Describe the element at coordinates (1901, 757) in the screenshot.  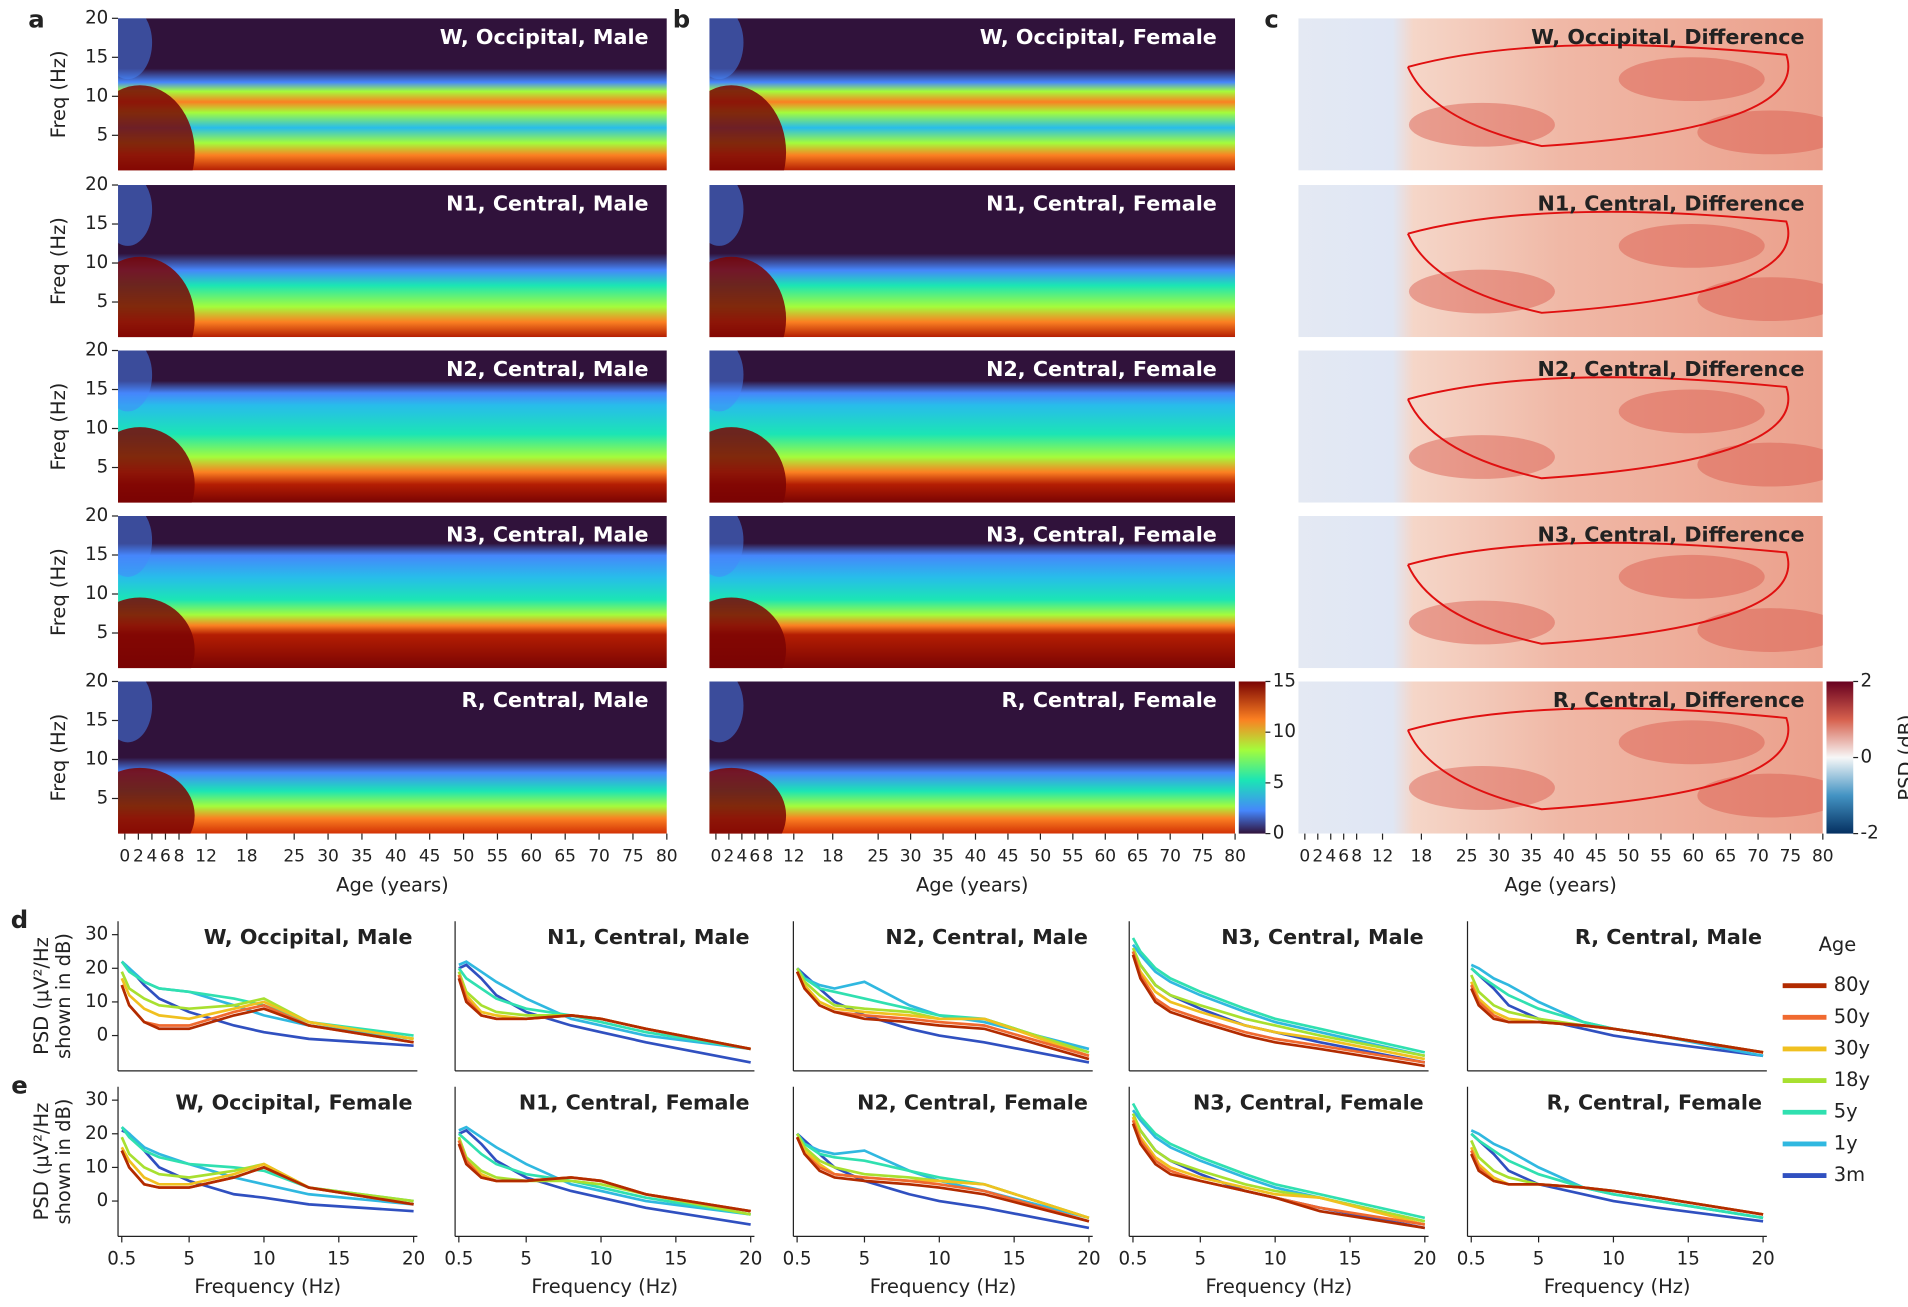
I see `colorbar-label: PSD (dB)` at that location.